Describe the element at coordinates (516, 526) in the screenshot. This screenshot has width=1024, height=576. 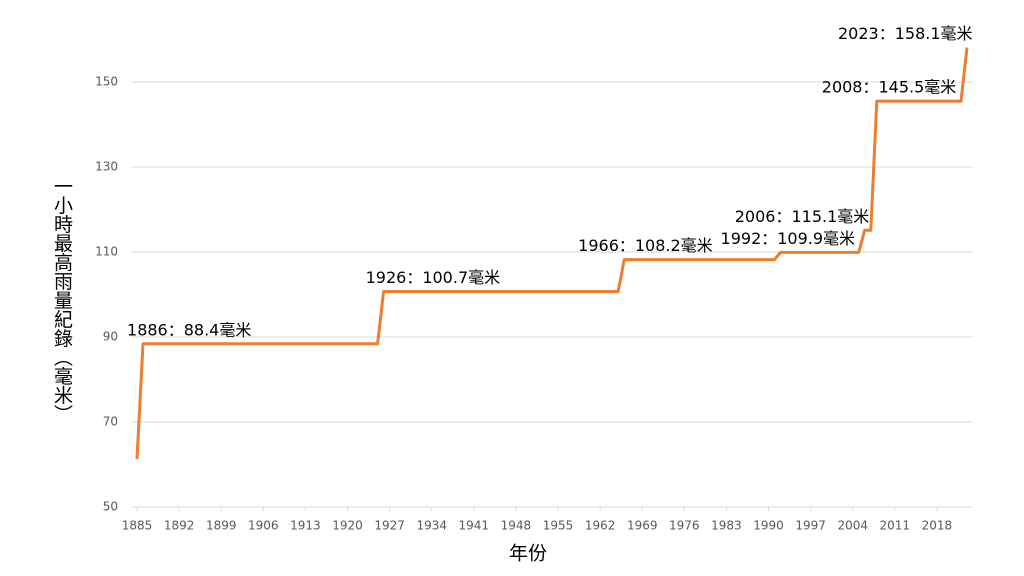
I see `x-tick-label: 1948` at that location.